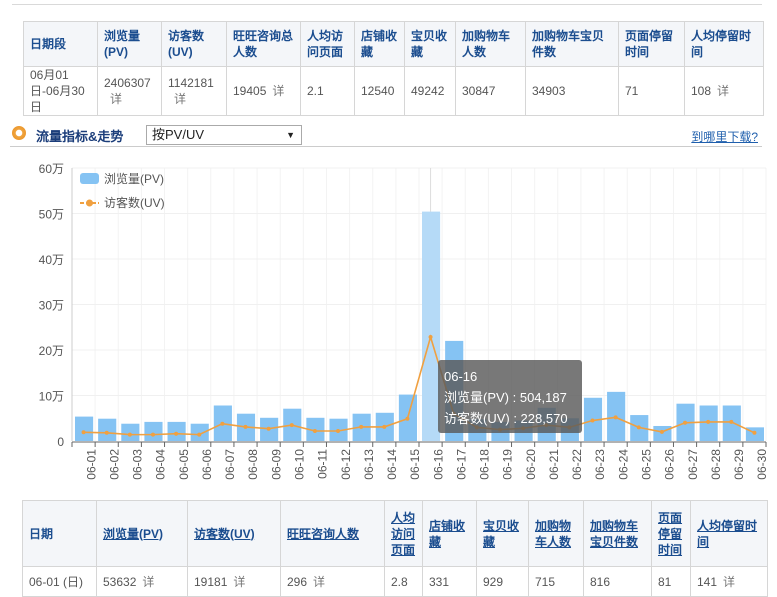 This screenshot has width=777, height=597. I want to click on svg-text: 06-05, so click(184, 464).